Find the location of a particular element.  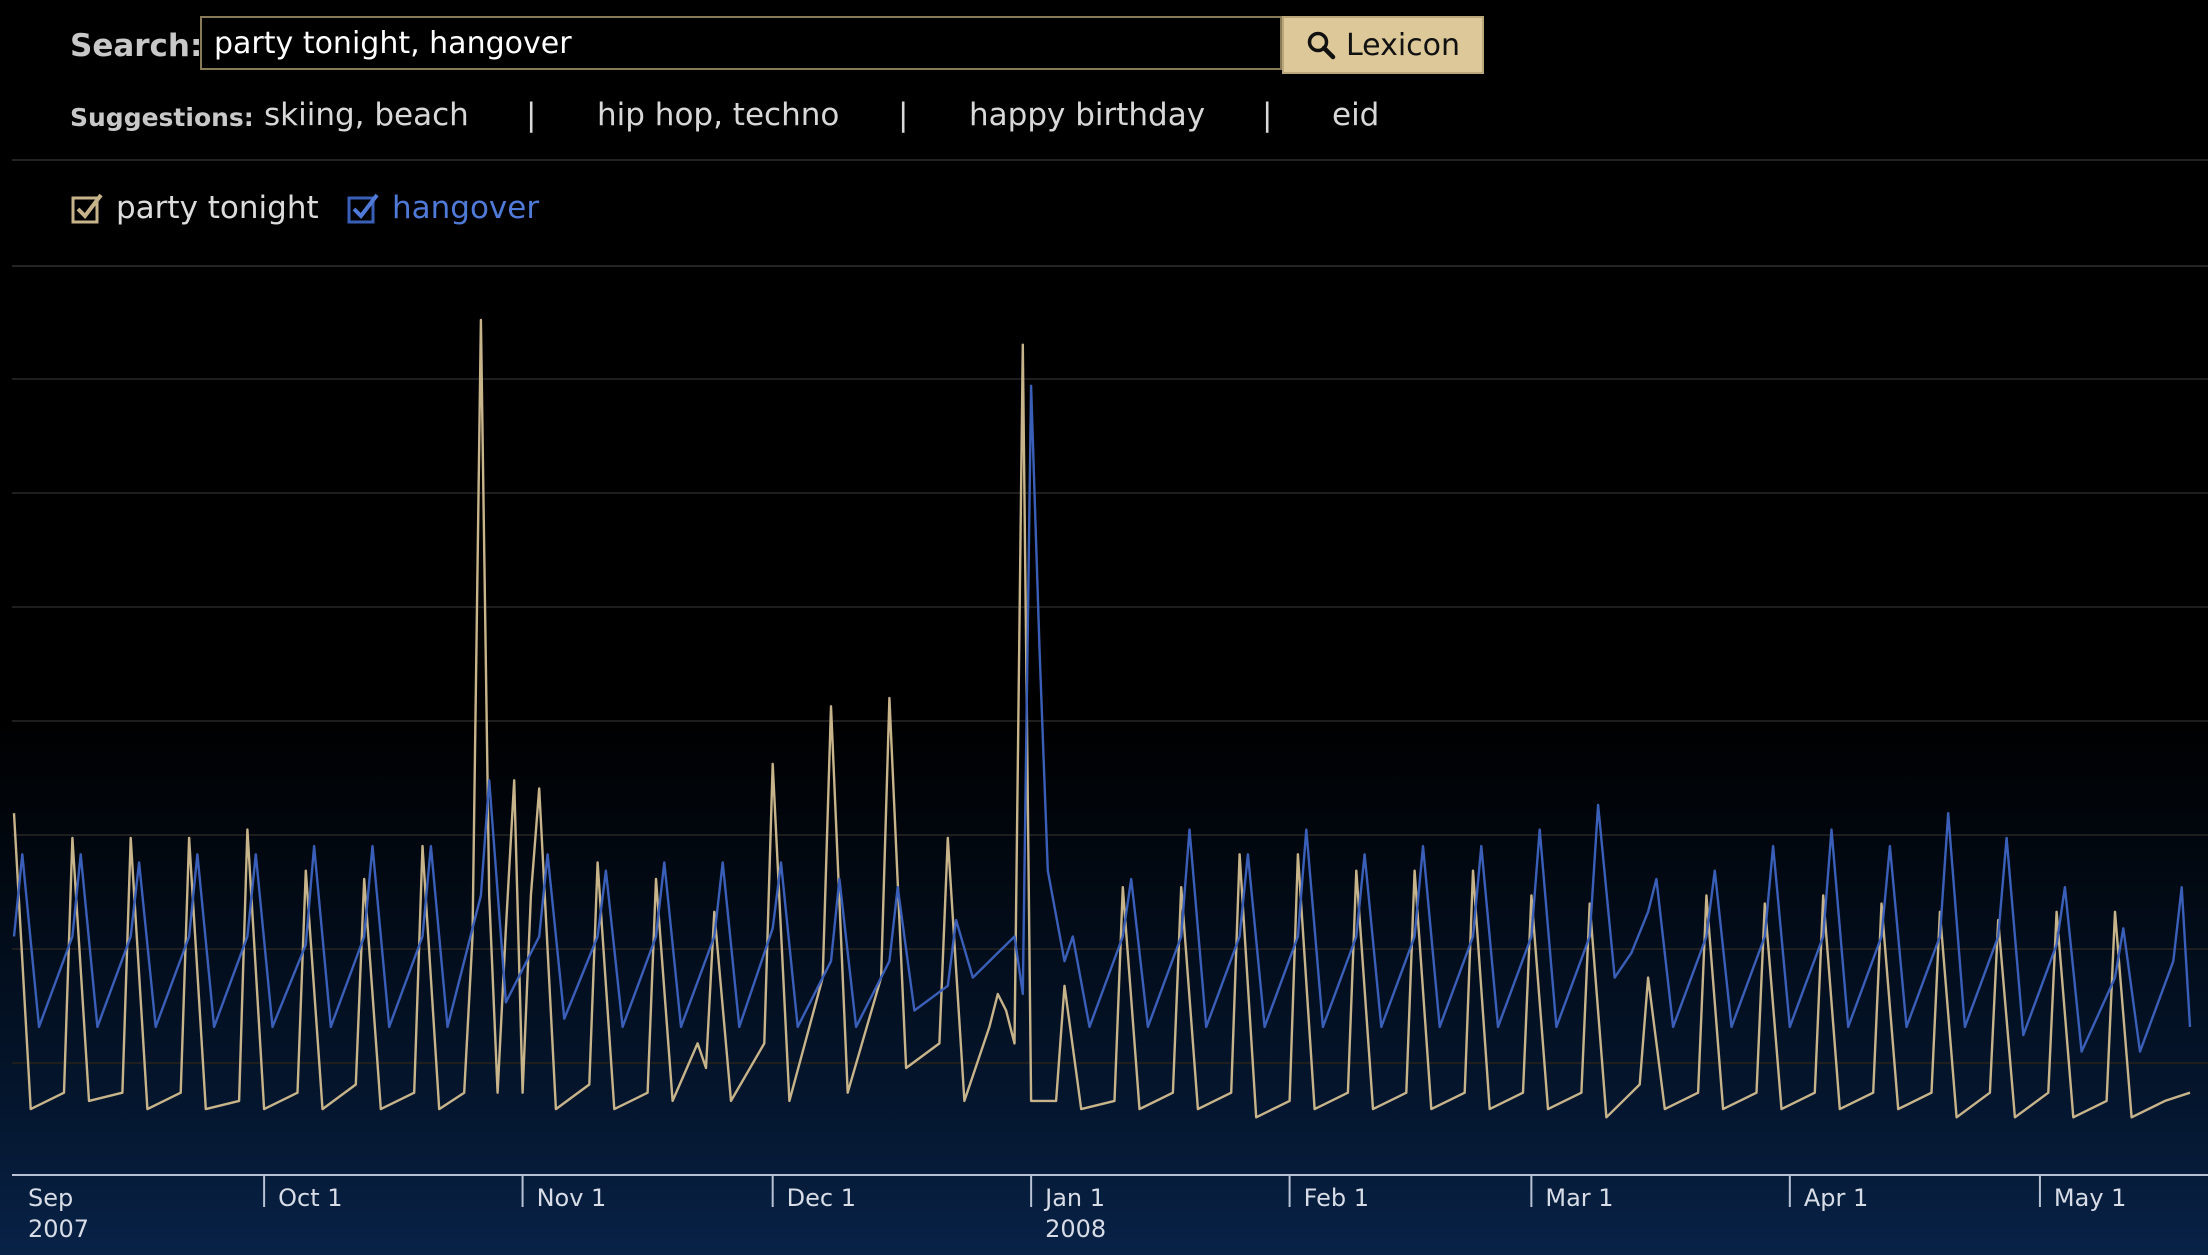

legend-item-hangover: hangover is located at coordinates (442, 208).